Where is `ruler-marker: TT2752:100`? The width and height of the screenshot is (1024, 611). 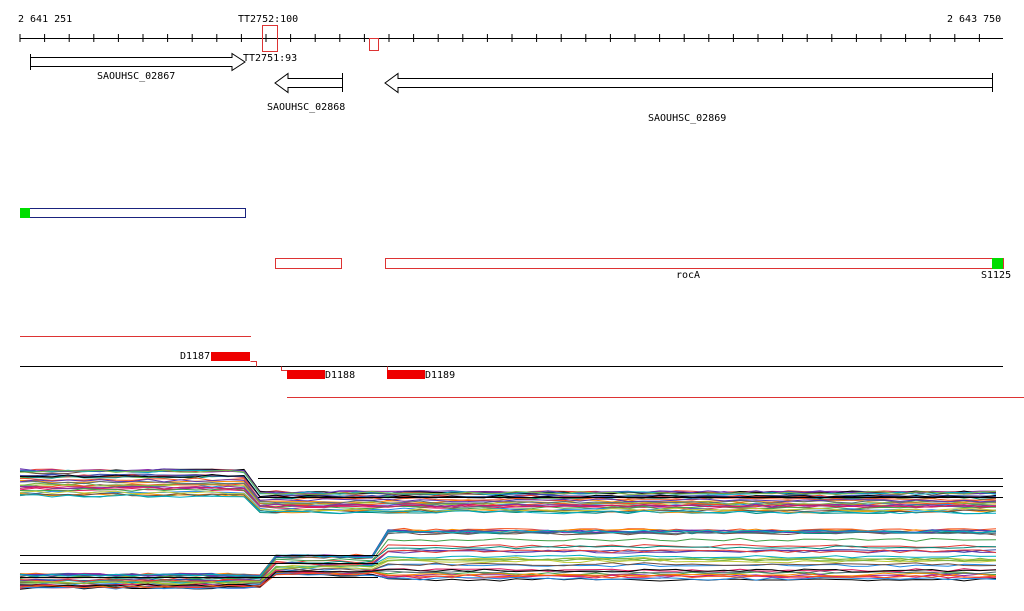
ruler-marker: TT2752:100 is located at coordinates (268, 19).